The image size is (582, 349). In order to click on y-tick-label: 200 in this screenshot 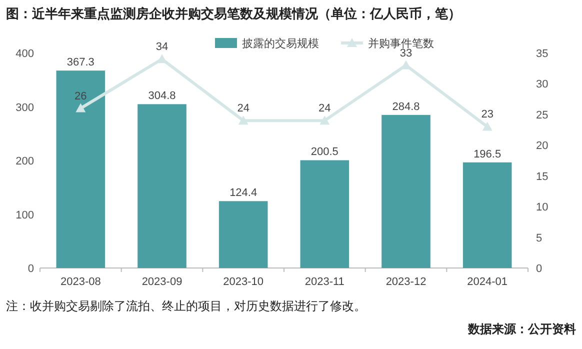, I will do `click(25, 162)`.